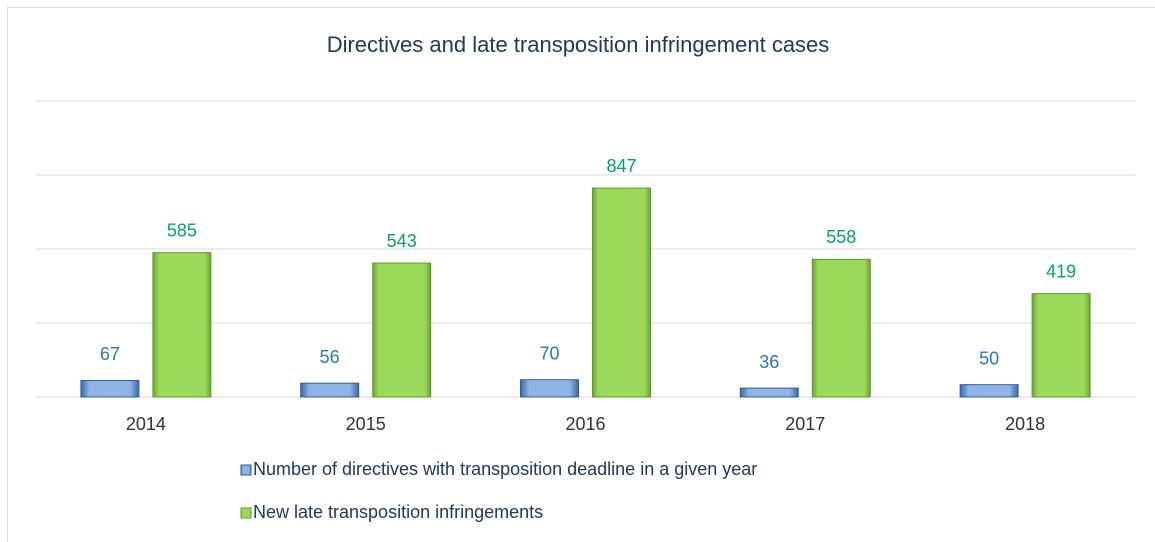  Describe the element at coordinates (549, 353) in the screenshot. I see `data-label: 70` at that location.